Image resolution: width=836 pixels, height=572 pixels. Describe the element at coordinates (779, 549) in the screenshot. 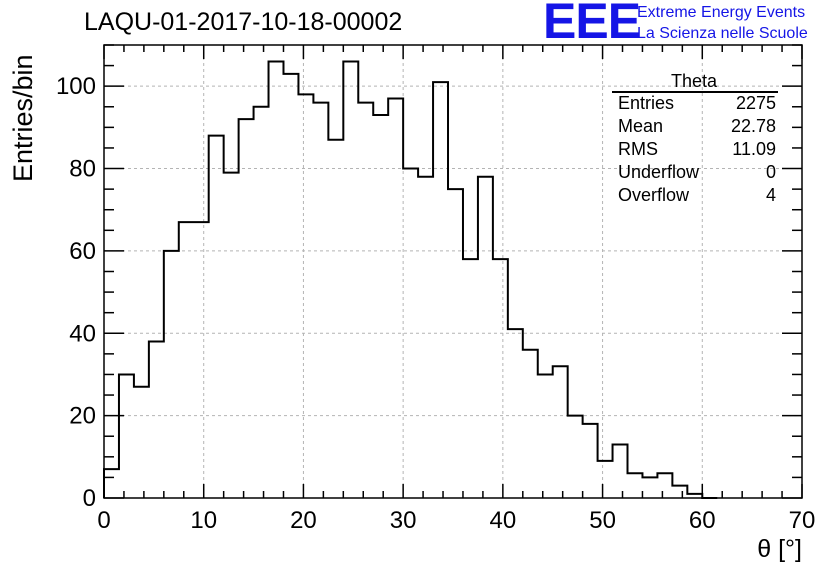

I see `x-axis-label: θ [°]` at that location.